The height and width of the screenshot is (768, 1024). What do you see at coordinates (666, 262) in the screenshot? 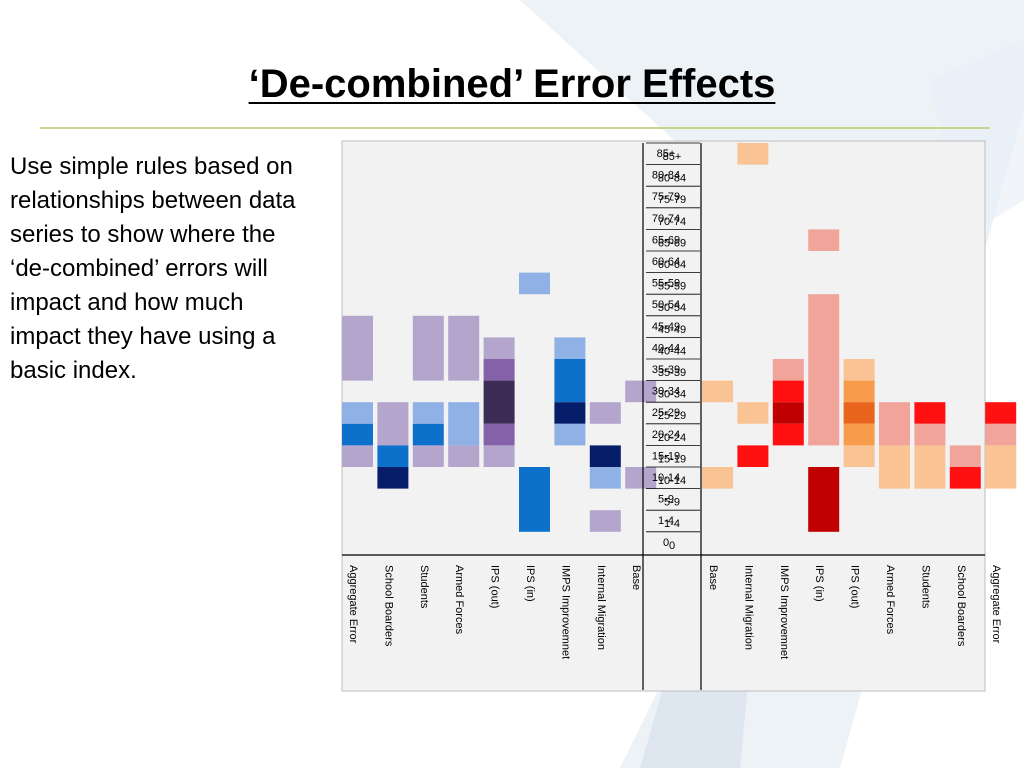
I see `age-label-left: 60-64` at bounding box center [666, 262].